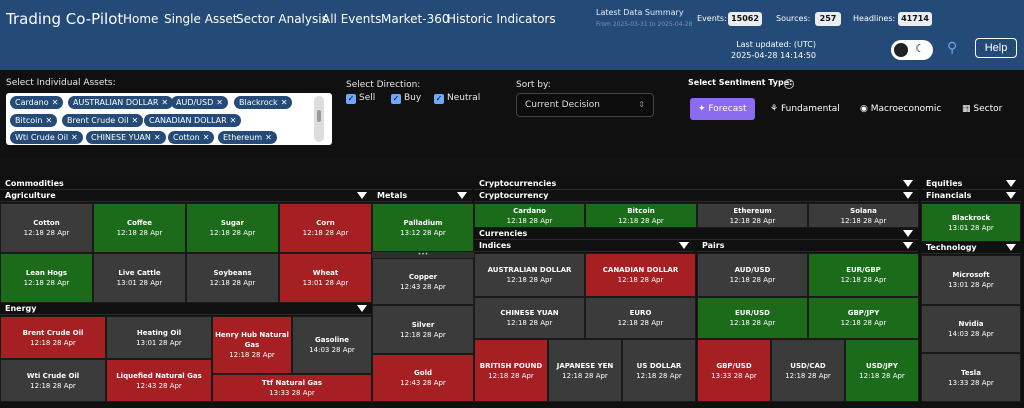 This screenshot has height=408, width=1024. I want to click on asset-tag: Blackrock ✕, so click(263, 102).